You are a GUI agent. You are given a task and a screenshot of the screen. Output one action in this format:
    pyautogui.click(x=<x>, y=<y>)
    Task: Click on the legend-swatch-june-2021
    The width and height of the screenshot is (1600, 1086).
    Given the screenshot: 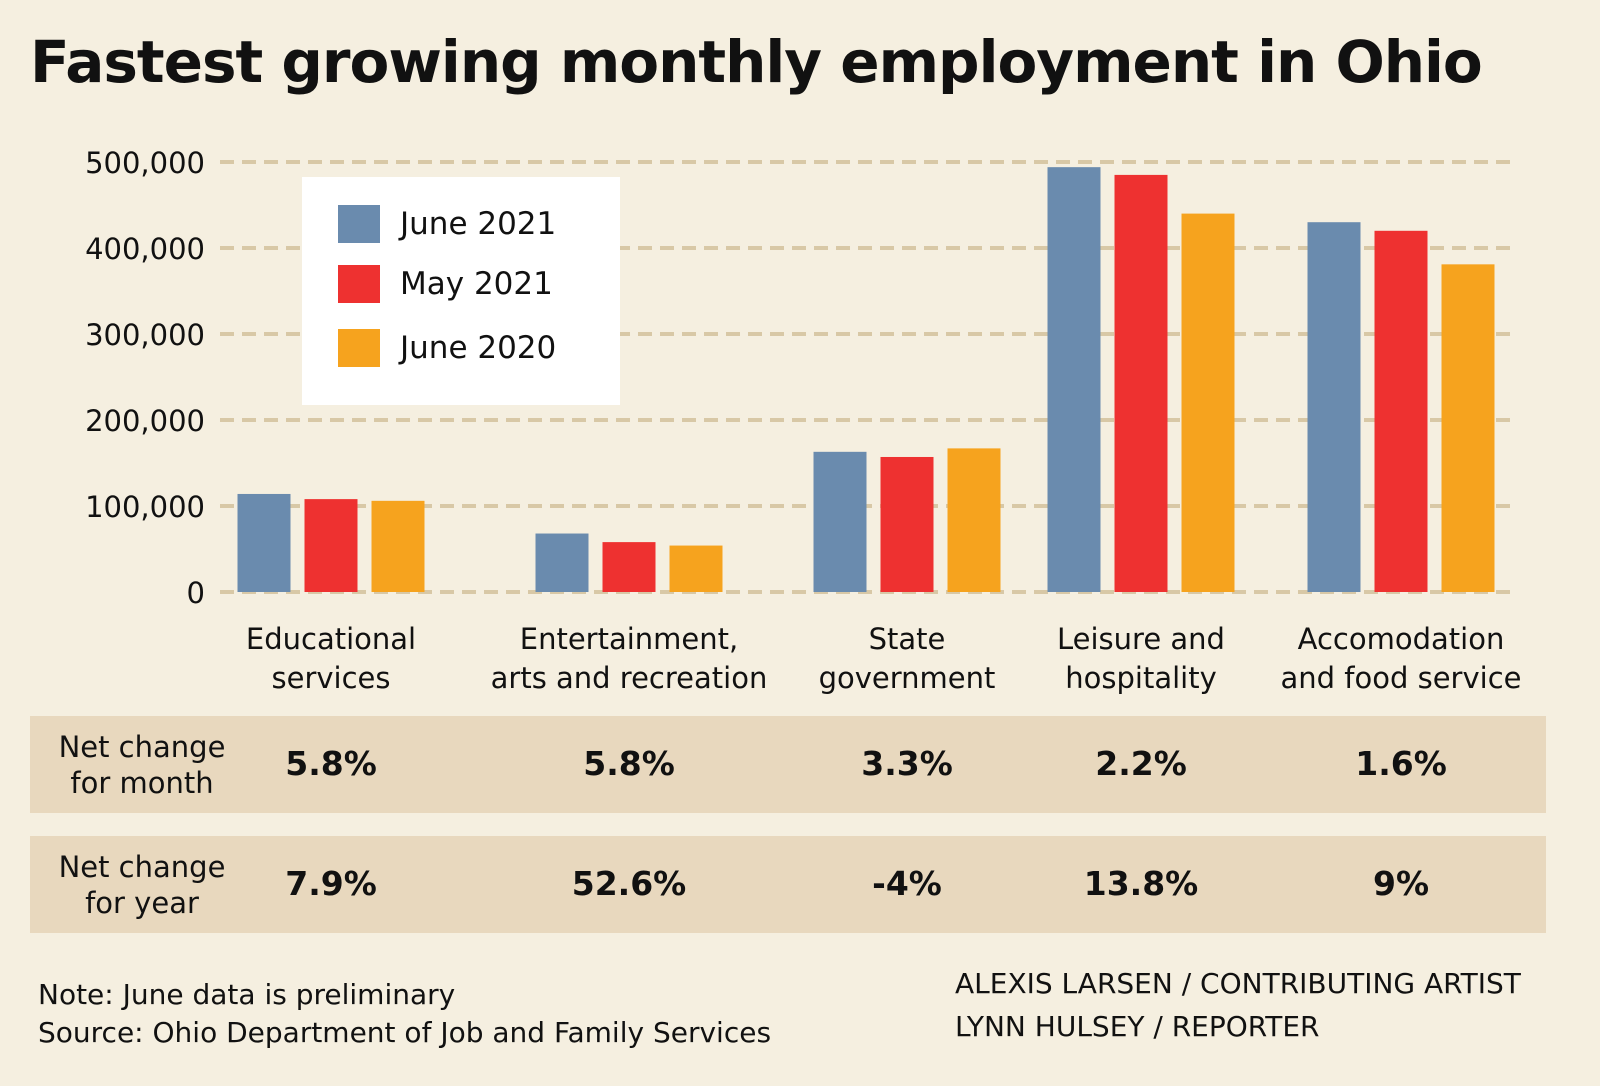 What is the action you would take?
    pyautogui.click(x=359, y=224)
    